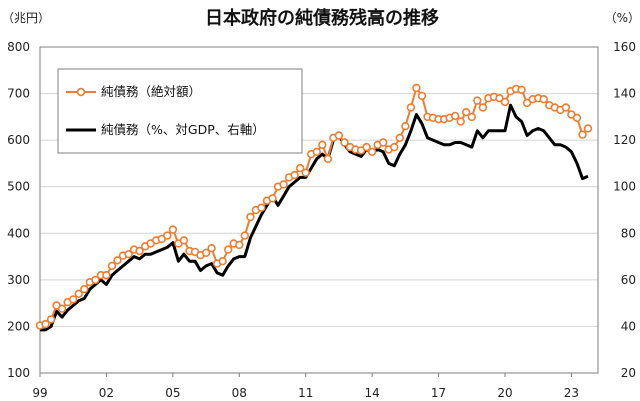  I want to click on left-tick-label: 800, so click(18, 47).